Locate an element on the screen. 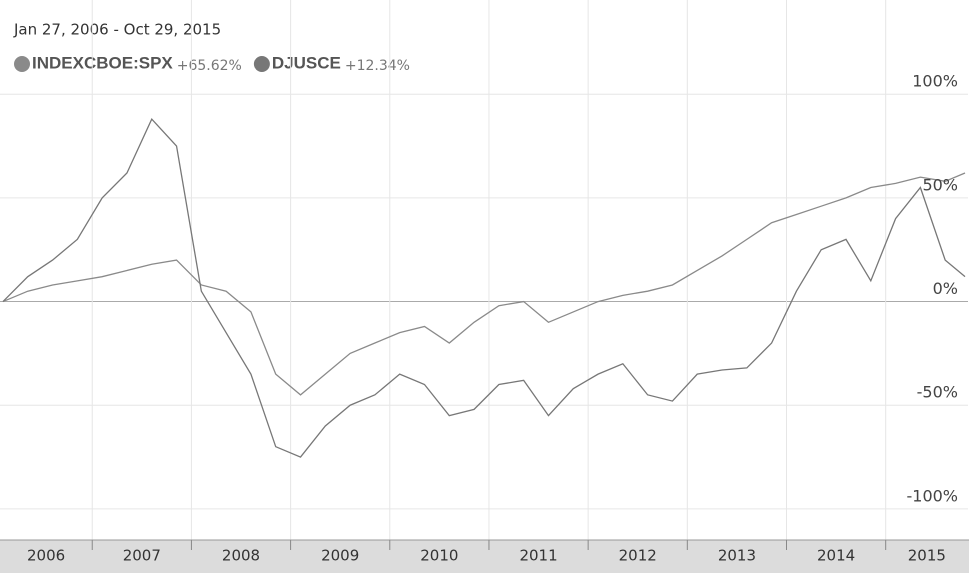 This screenshot has height=573, width=969. x-tick-label: 2010 is located at coordinates (439, 556).